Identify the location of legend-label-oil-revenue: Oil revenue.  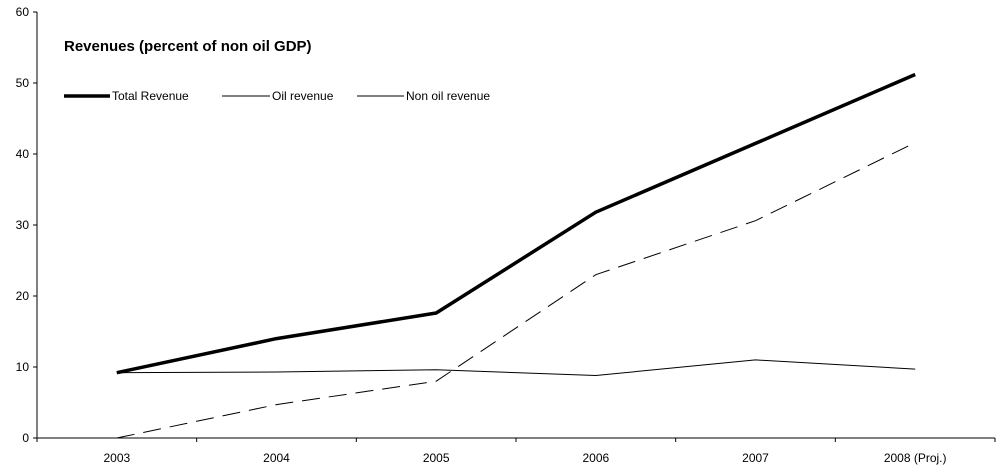
(303, 96).